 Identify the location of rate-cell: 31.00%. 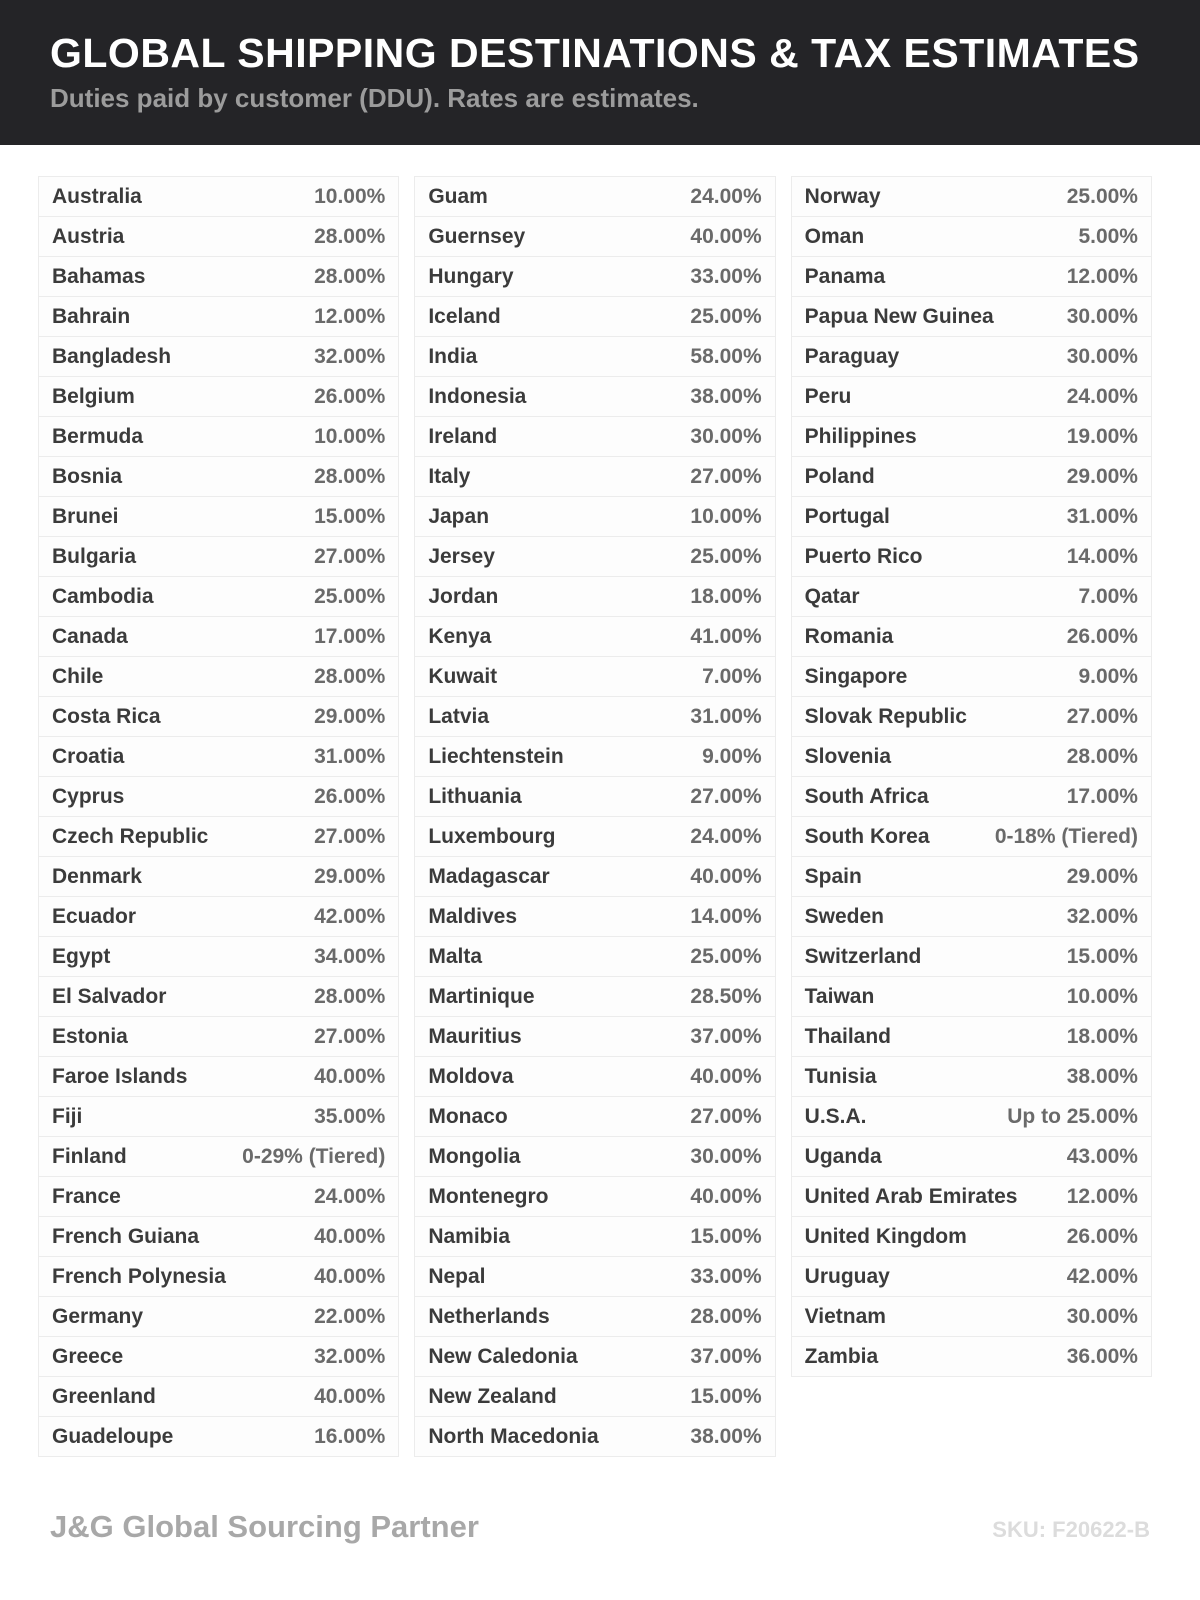
(726, 716).